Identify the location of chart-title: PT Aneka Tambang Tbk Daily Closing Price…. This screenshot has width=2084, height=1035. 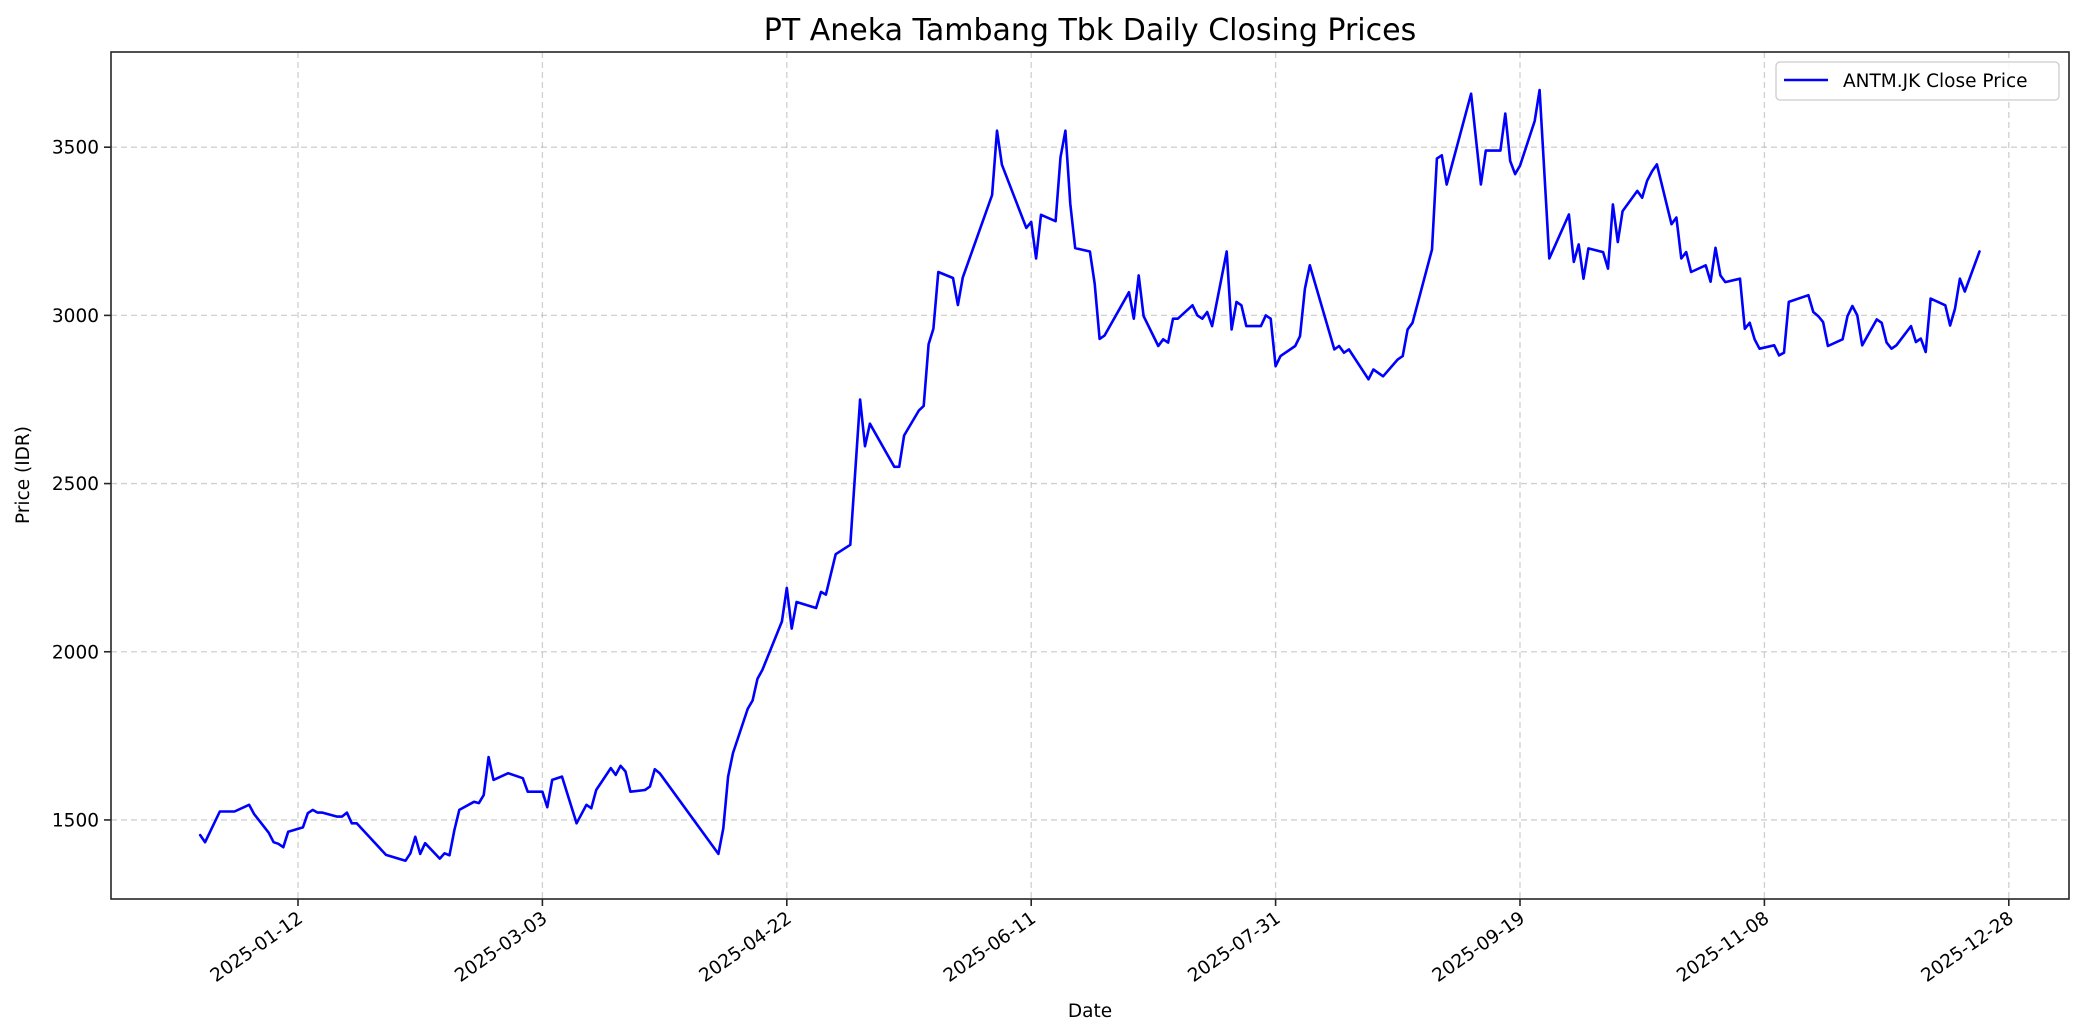
(1090, 30).